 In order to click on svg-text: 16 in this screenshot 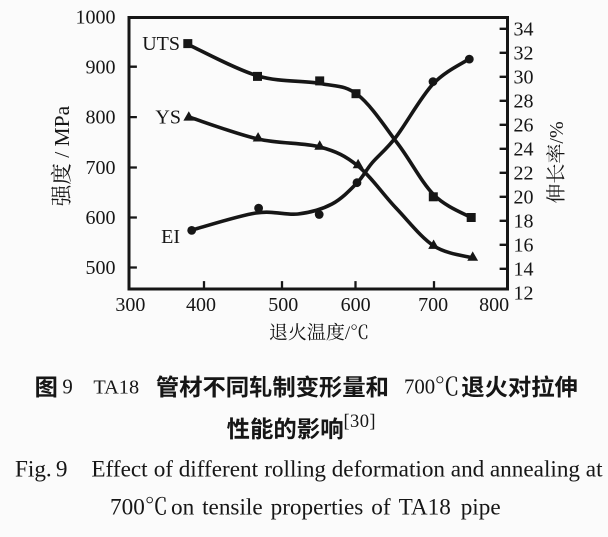, I will do `click(524, 245)`.